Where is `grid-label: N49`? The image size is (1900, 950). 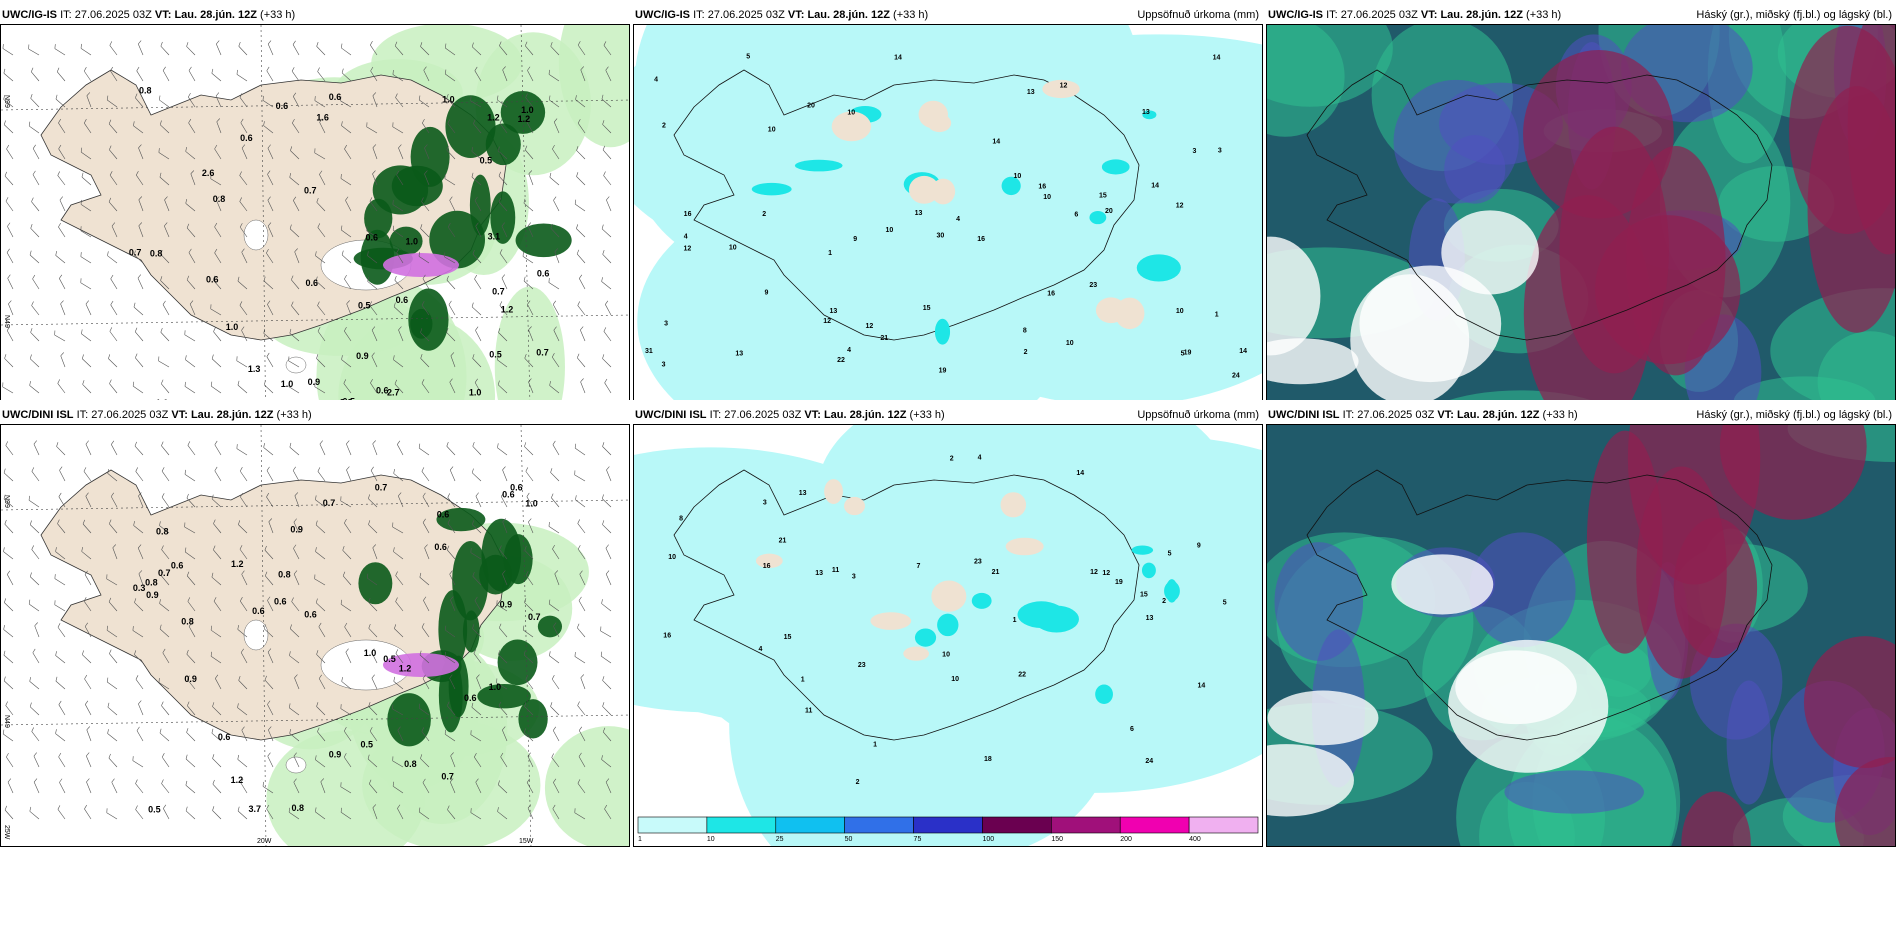 grid-label: N49 is located at coordinates (6, 321).